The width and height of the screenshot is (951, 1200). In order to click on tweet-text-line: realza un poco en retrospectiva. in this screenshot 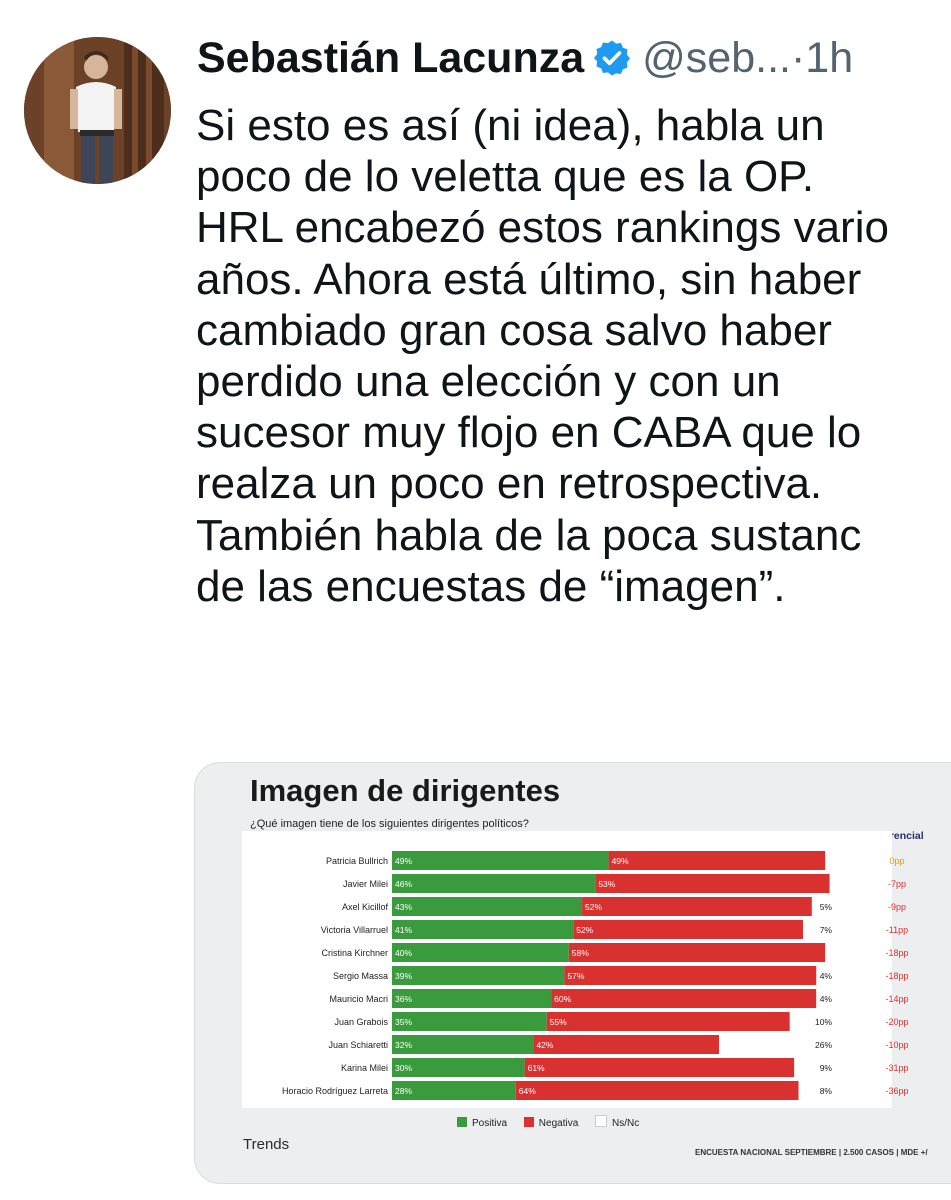, I will do `click(509, 484)`.